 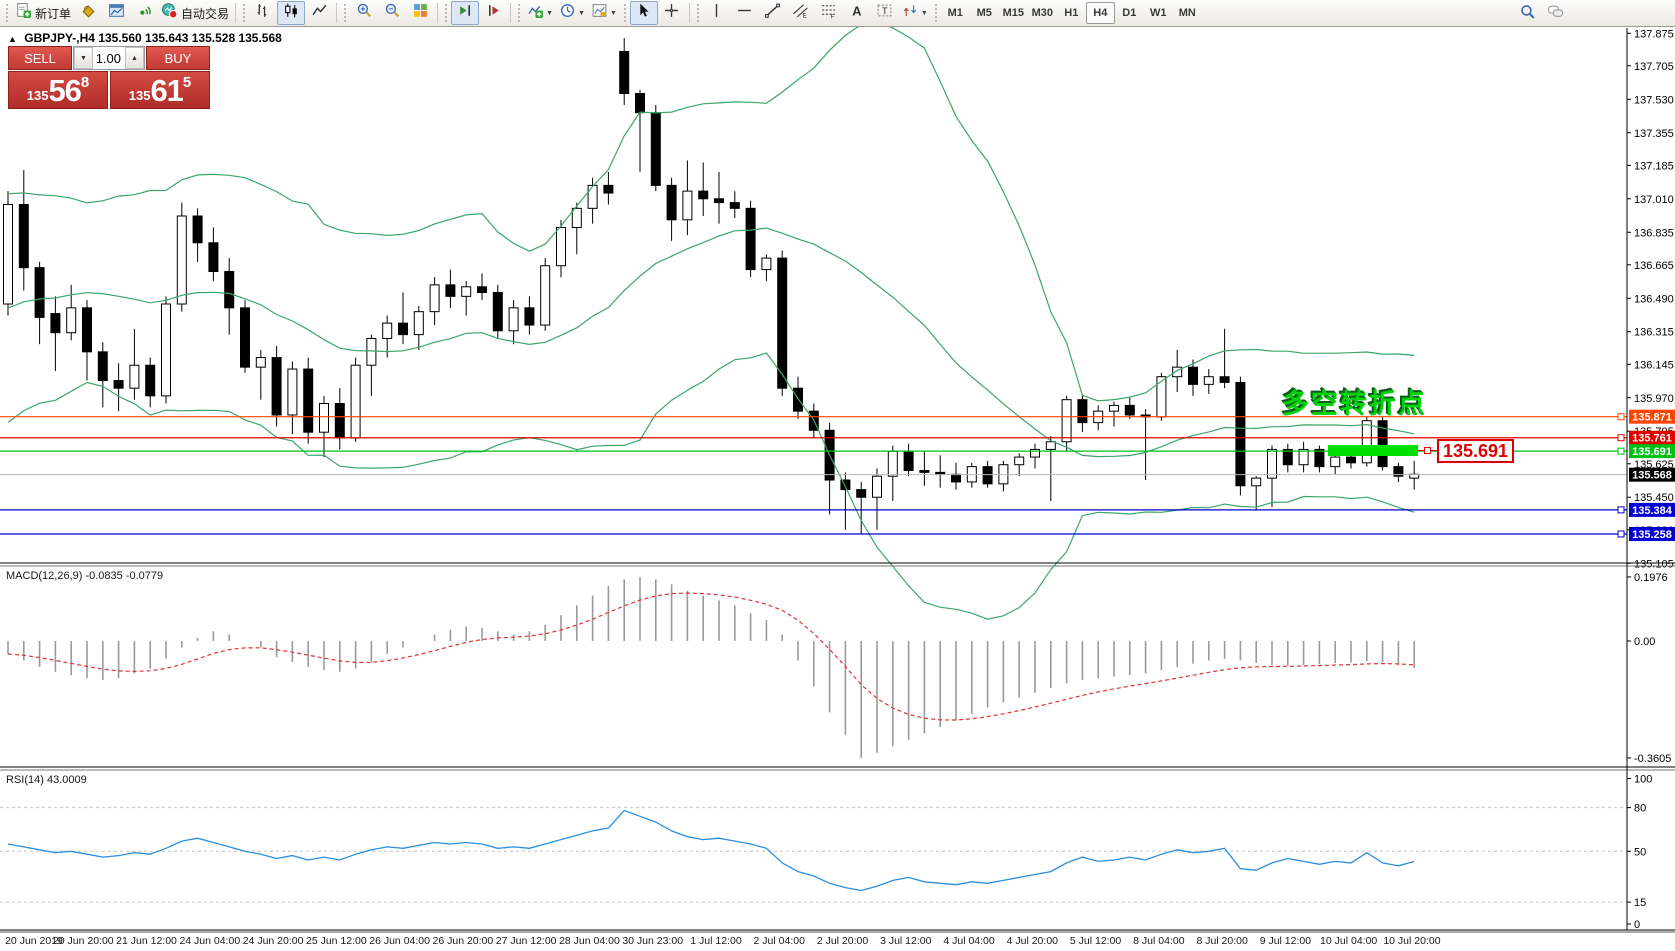 What do you see at coordinates (801, 13) in the screenshot?
I see `equidistant-channel-button: E` at bounding box center [801, 13].